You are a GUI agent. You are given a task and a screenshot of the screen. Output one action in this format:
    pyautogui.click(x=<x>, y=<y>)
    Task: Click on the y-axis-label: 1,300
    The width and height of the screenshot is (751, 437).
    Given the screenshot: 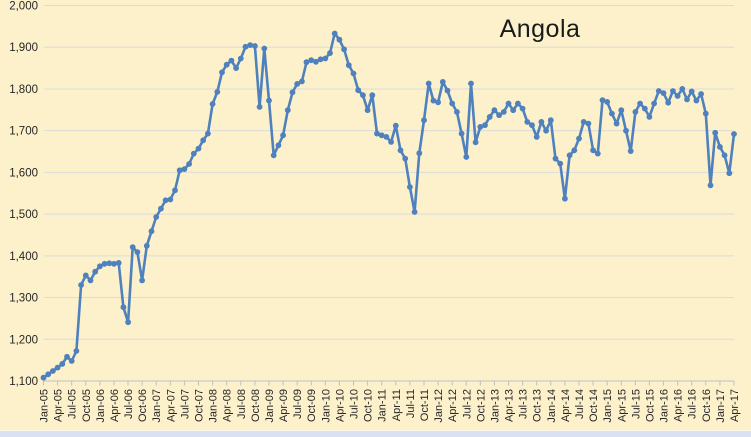 What is the action you would take?
    pyautogui.click(x=23, y=299)
    